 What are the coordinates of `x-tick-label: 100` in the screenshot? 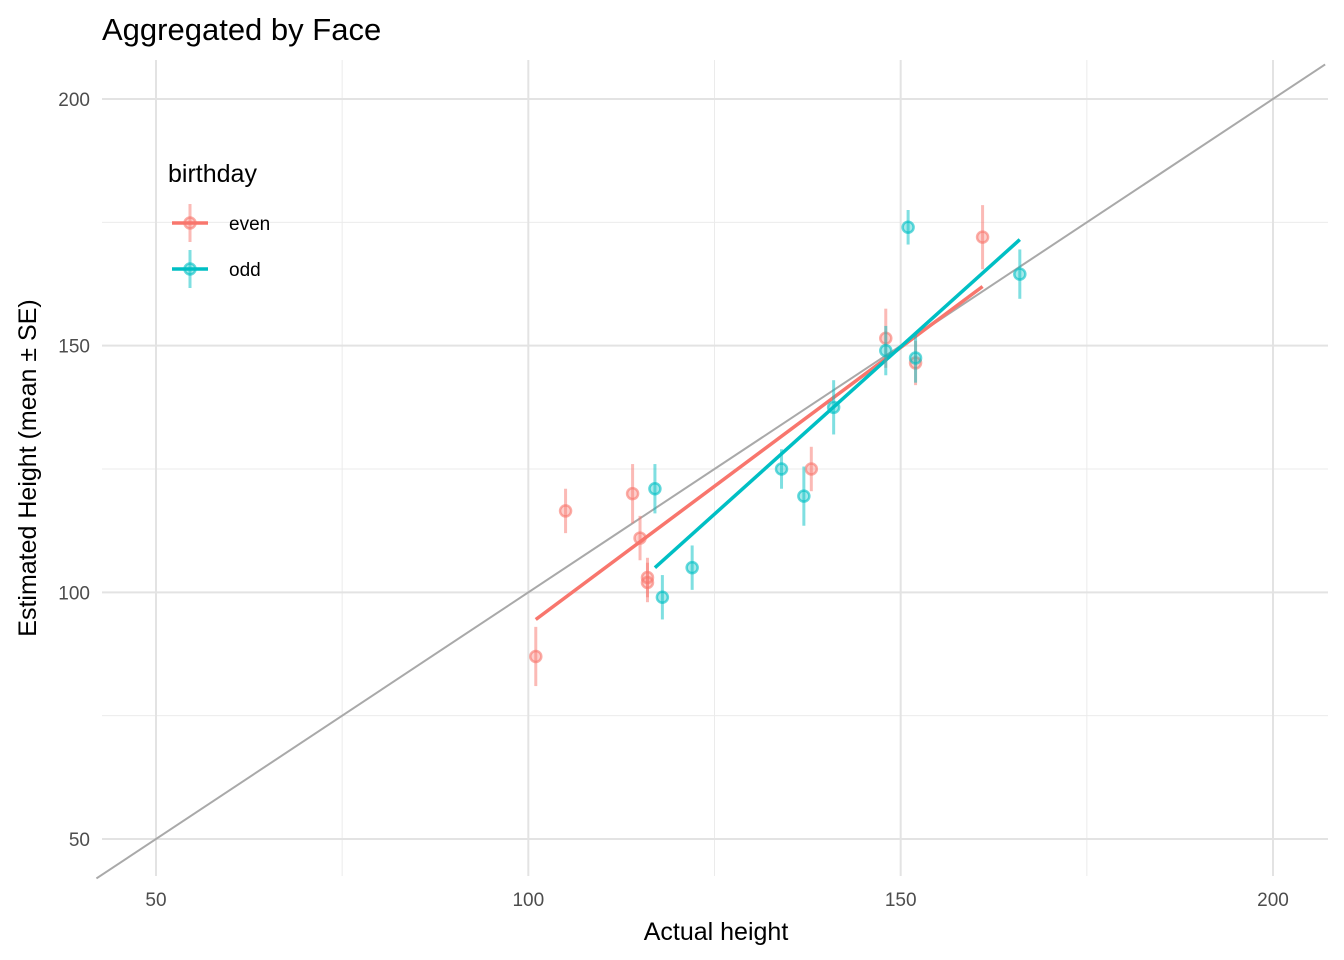 It's located at (528, 900).